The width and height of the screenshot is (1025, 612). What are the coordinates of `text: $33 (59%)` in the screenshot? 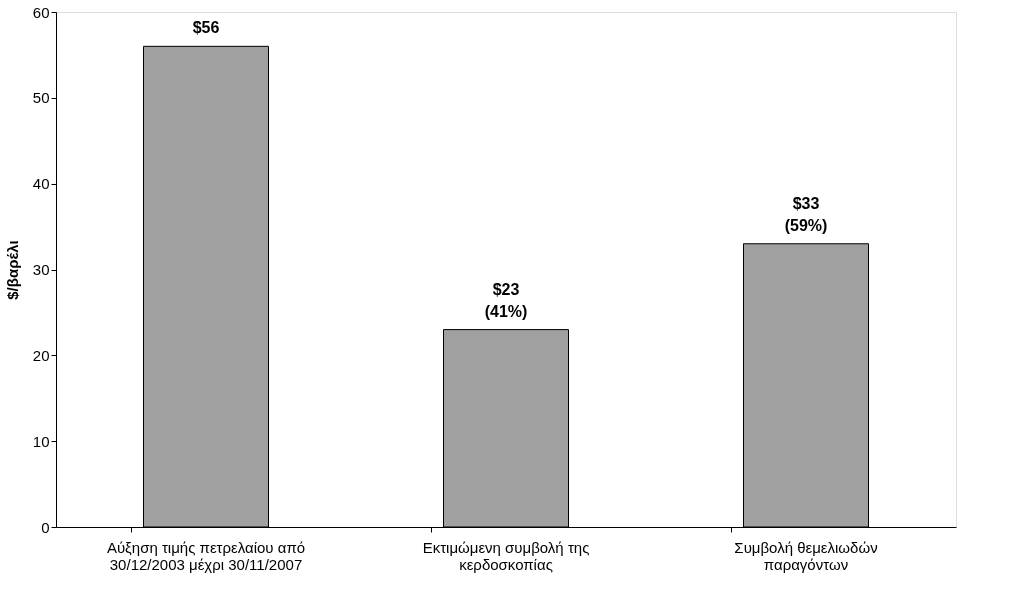 It's located at (806, 214).